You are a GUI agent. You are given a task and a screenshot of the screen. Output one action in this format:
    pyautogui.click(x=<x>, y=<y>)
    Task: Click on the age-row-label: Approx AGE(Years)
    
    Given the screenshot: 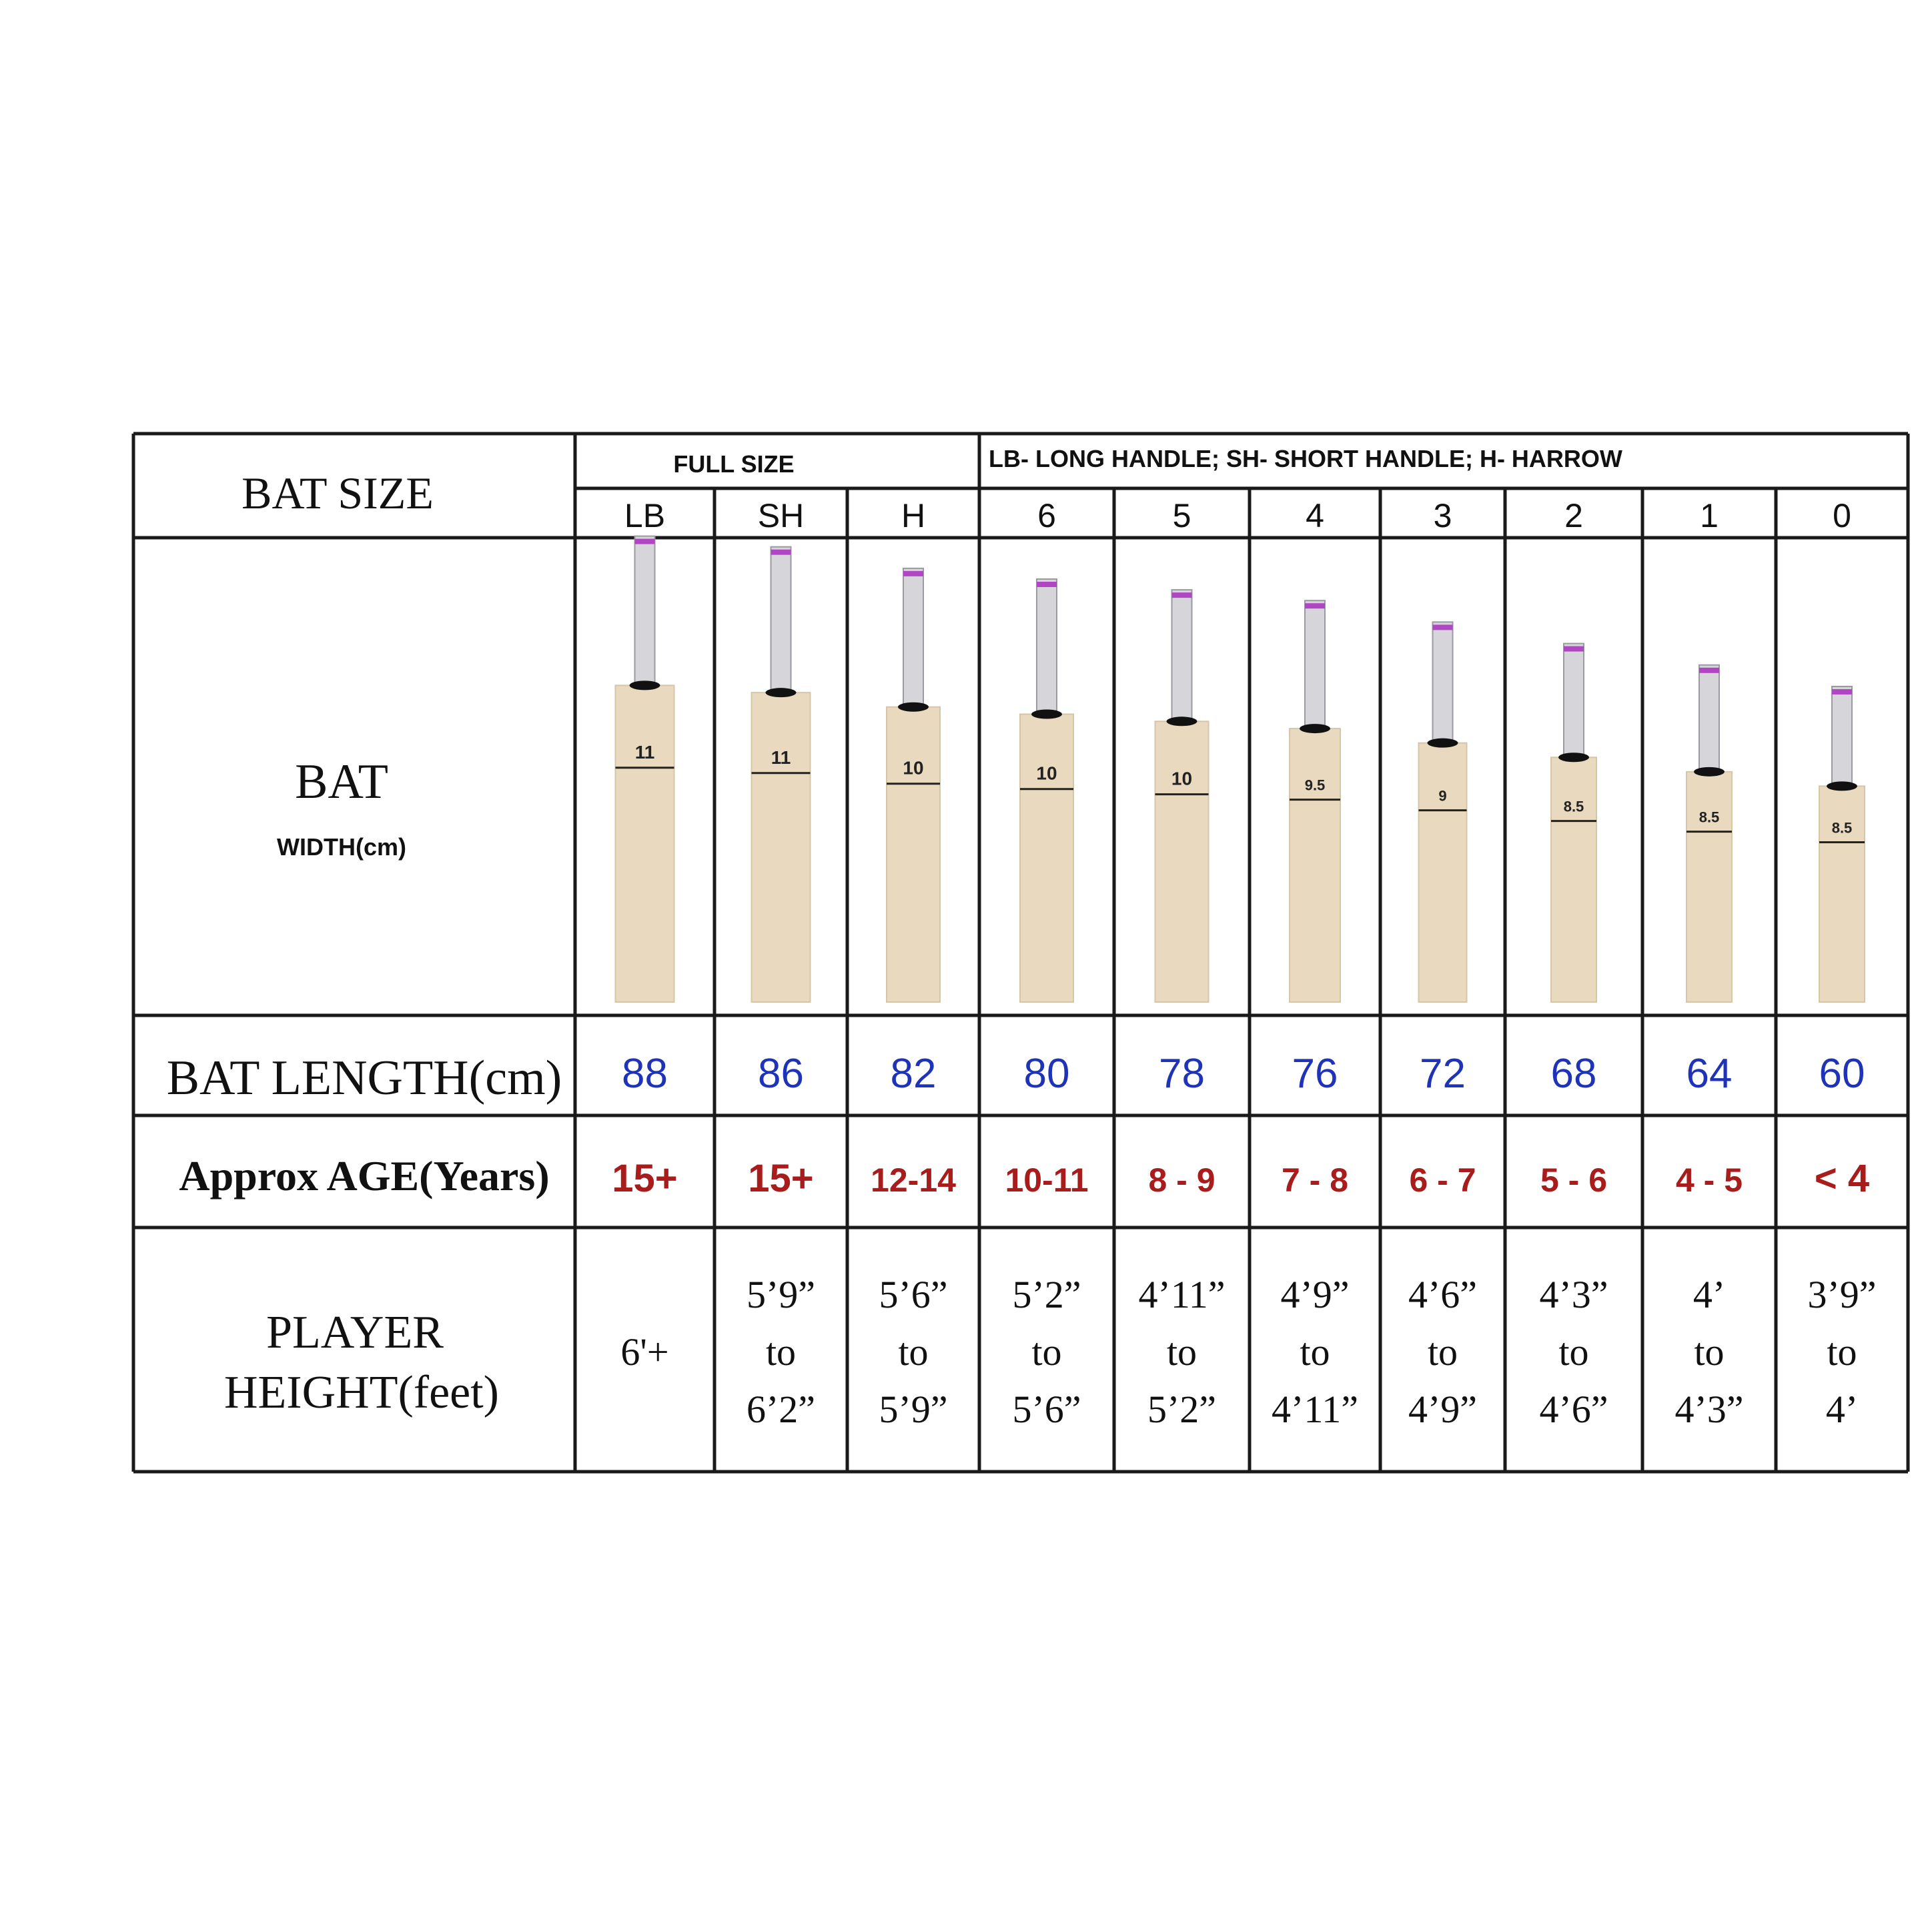 What is the action you would take?
    pyautogui.click(x=364, y=1175)
    